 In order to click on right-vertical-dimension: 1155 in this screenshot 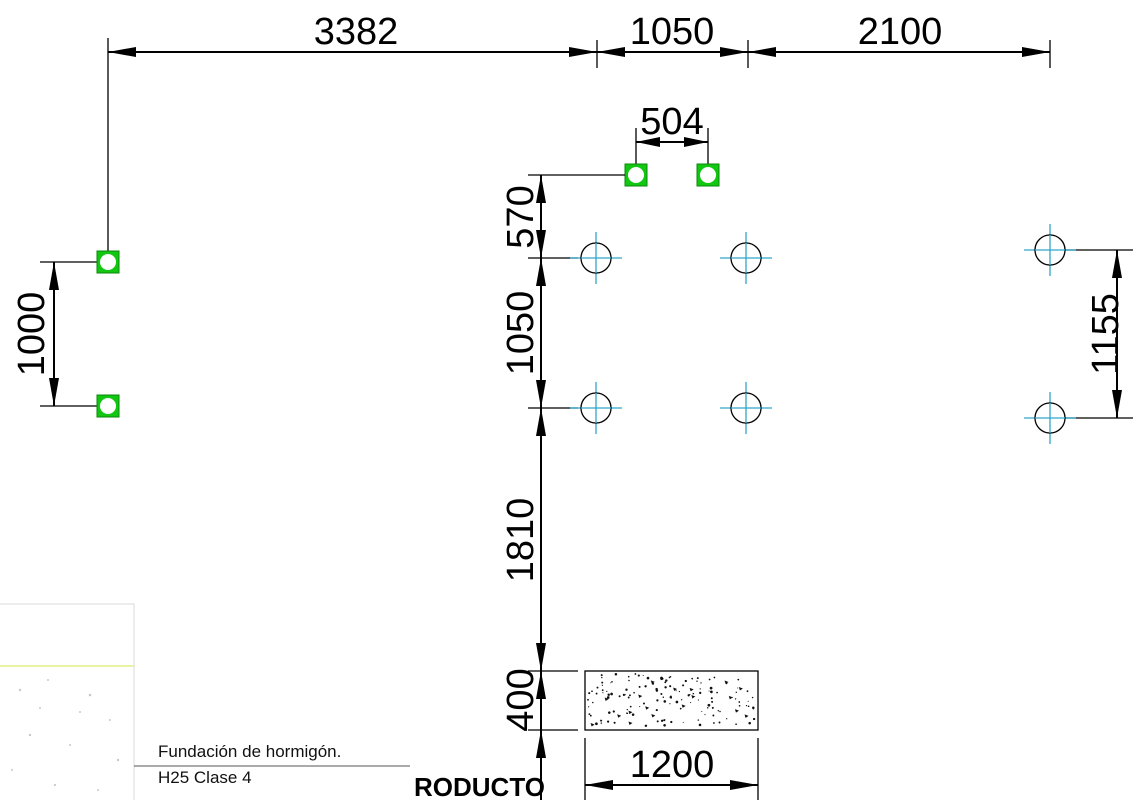, I will do `click(1096, 334)`.